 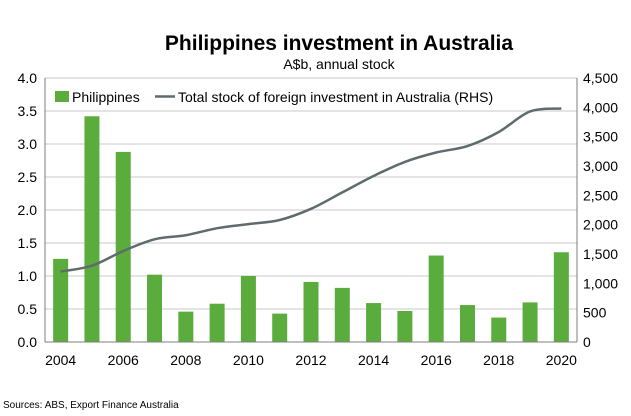 I want to click on y-left-tick-label: 1.0, so click(x=28, y=276).